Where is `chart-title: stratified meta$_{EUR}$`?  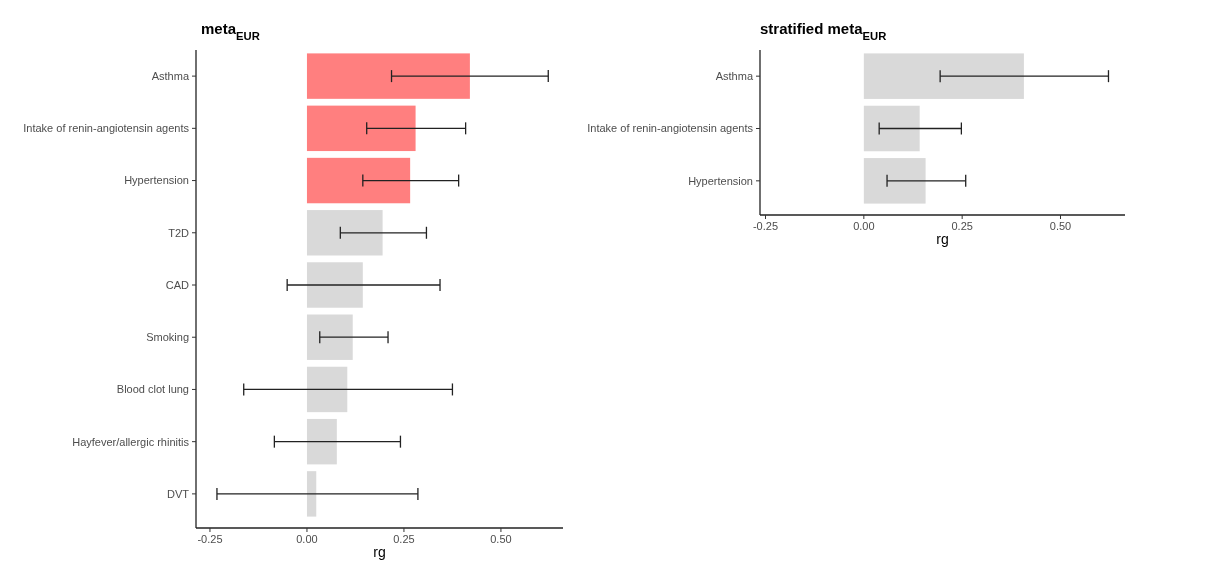 chart-title: stratified meta$_{EUR}$ is located at coordinates (823, 31).